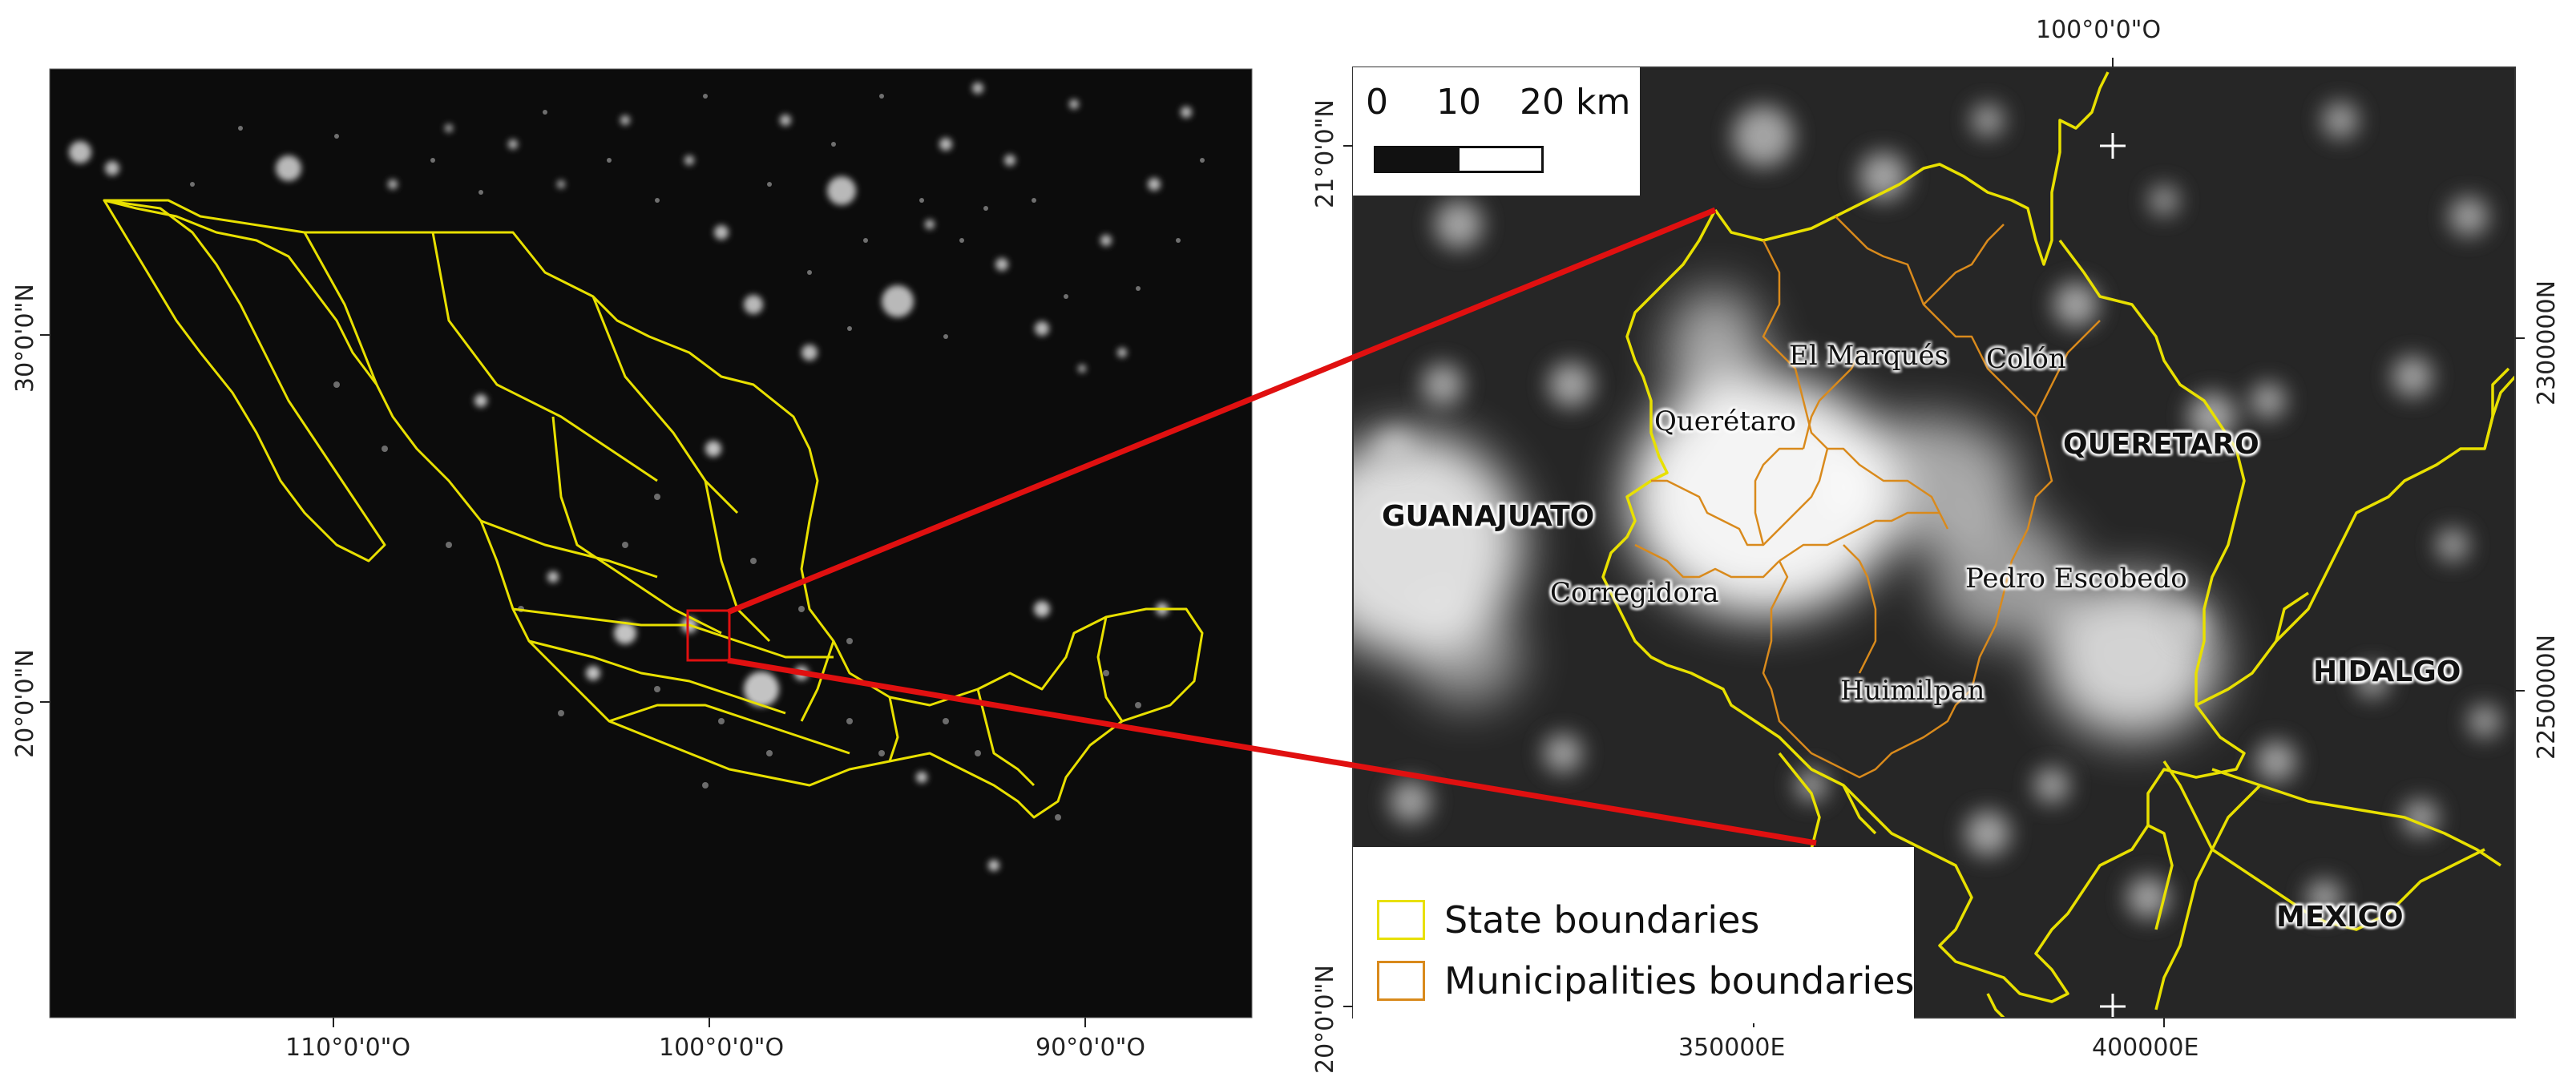 Image resolution: width=2576 pixels, height=1085 pixels. What do you see at coordinates (1575, 102) in the screenshot?
I see `scale-label-20km: 20 km` at bounding box center [1575, 102].